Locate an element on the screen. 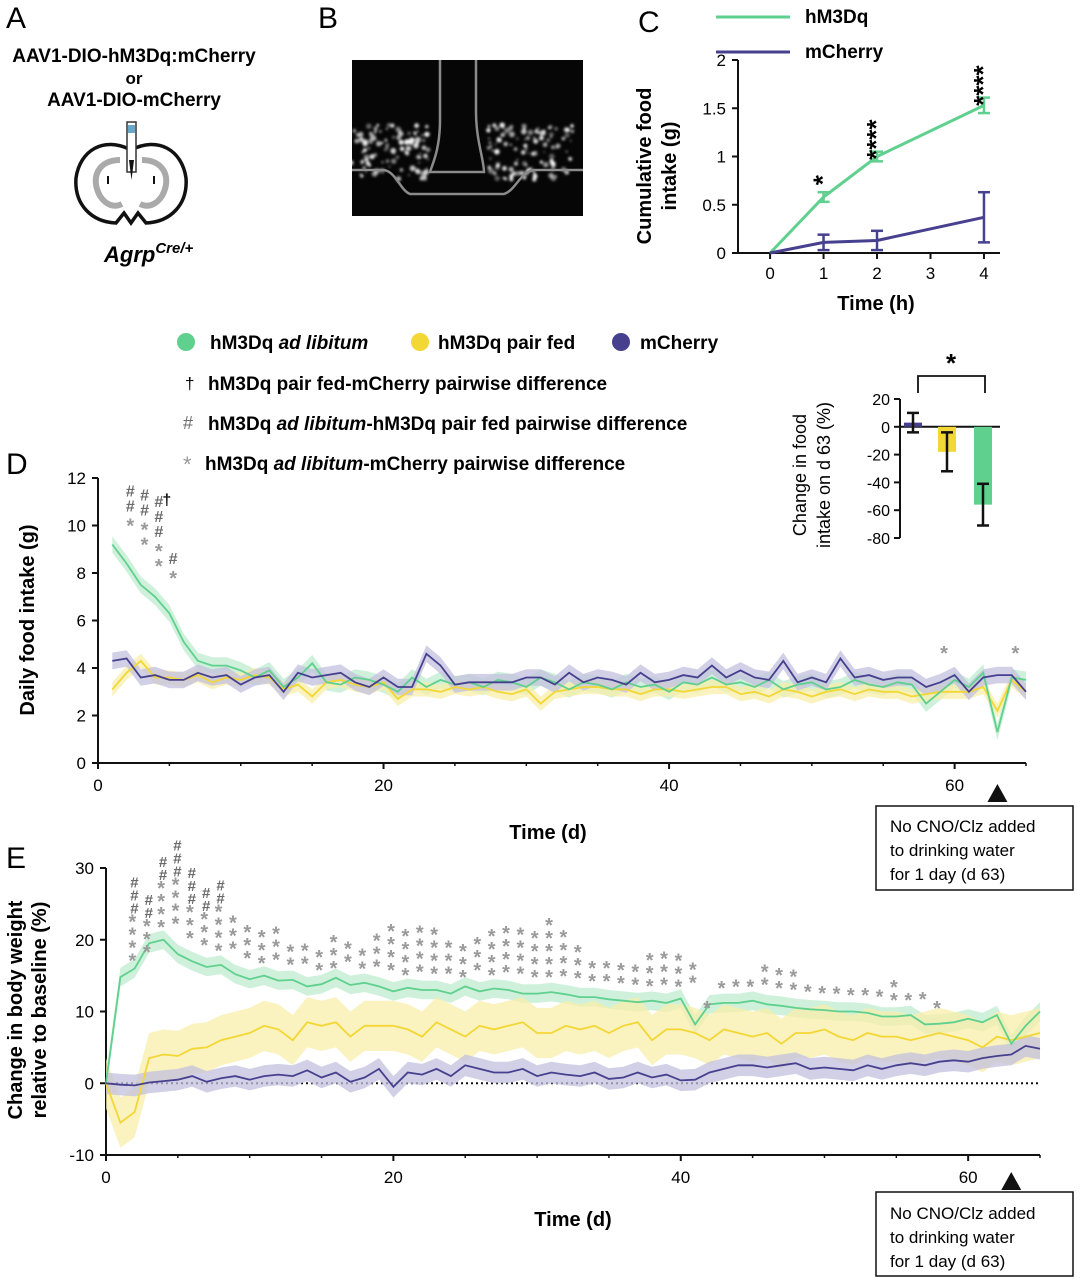 The height and width of the screenshot is (1280, 1085). inset-bracket is located at coordinates (951, 384).